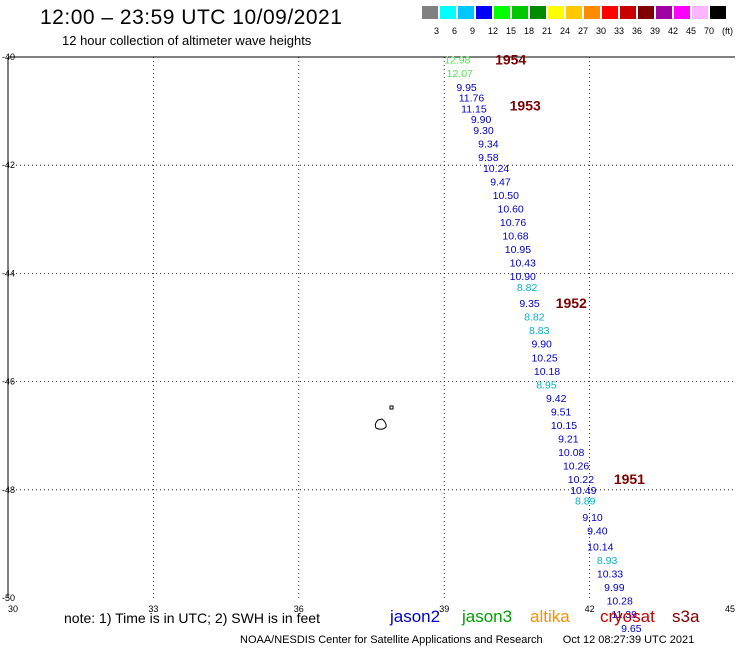  Describe the element at coordinates (691, 31) in the screenshot. I see `scale-label: 45` at that location.